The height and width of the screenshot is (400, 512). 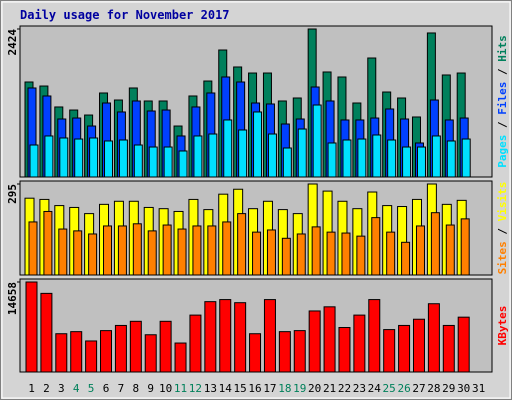 What do you see at coordinates (433, 388) in the screenshot?
I see `x-tick-label: 28` at bounding box center [433, 388].